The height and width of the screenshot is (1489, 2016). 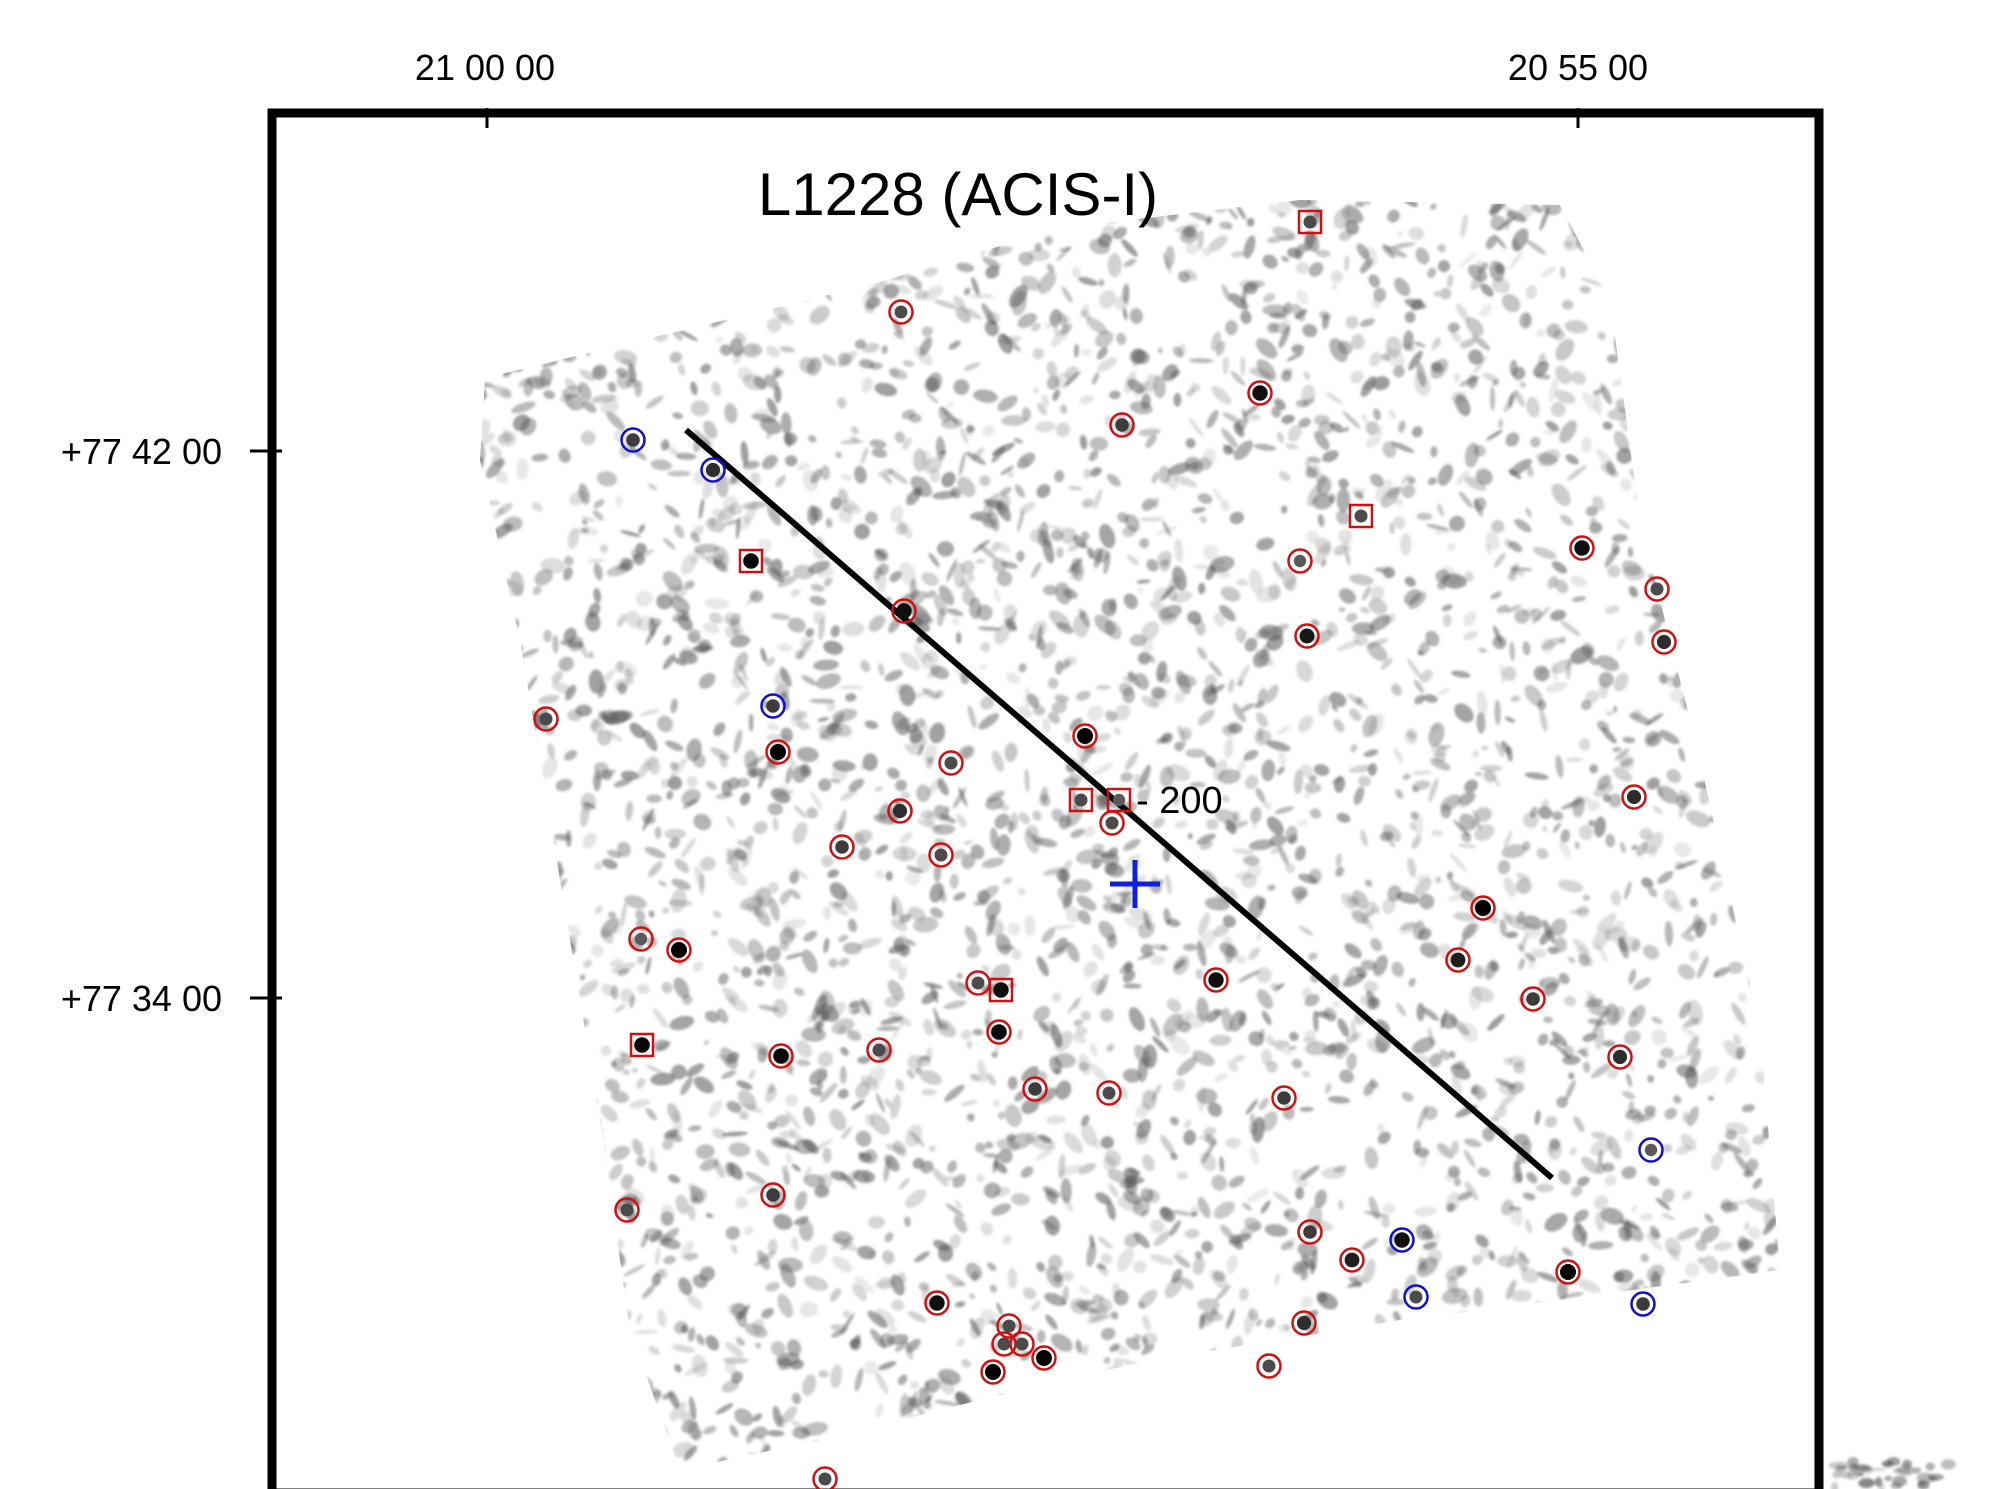 I want to click on source-red-circle-marker, so click(x=1634, y=797).